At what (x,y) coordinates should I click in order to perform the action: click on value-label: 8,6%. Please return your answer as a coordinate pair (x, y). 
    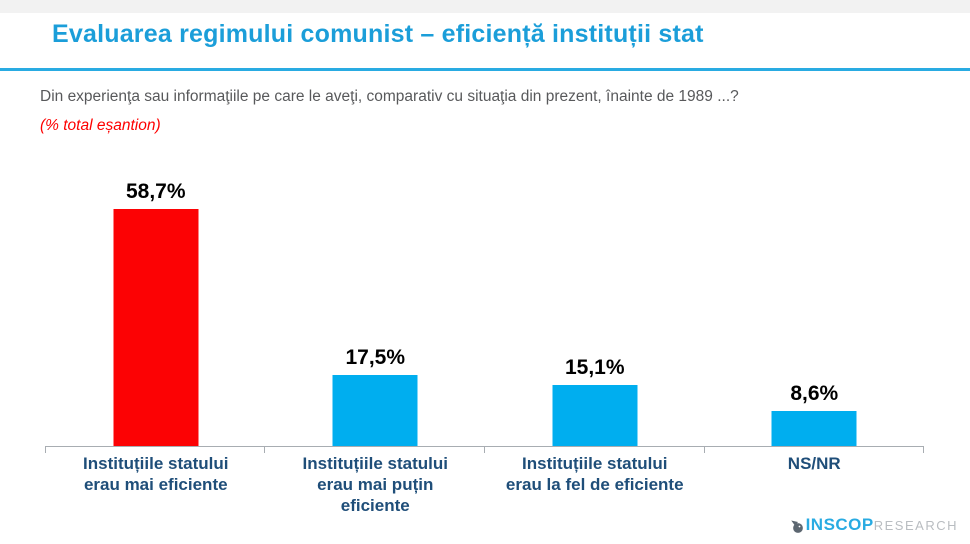
    Looking at the image, I should click on (814, 393).